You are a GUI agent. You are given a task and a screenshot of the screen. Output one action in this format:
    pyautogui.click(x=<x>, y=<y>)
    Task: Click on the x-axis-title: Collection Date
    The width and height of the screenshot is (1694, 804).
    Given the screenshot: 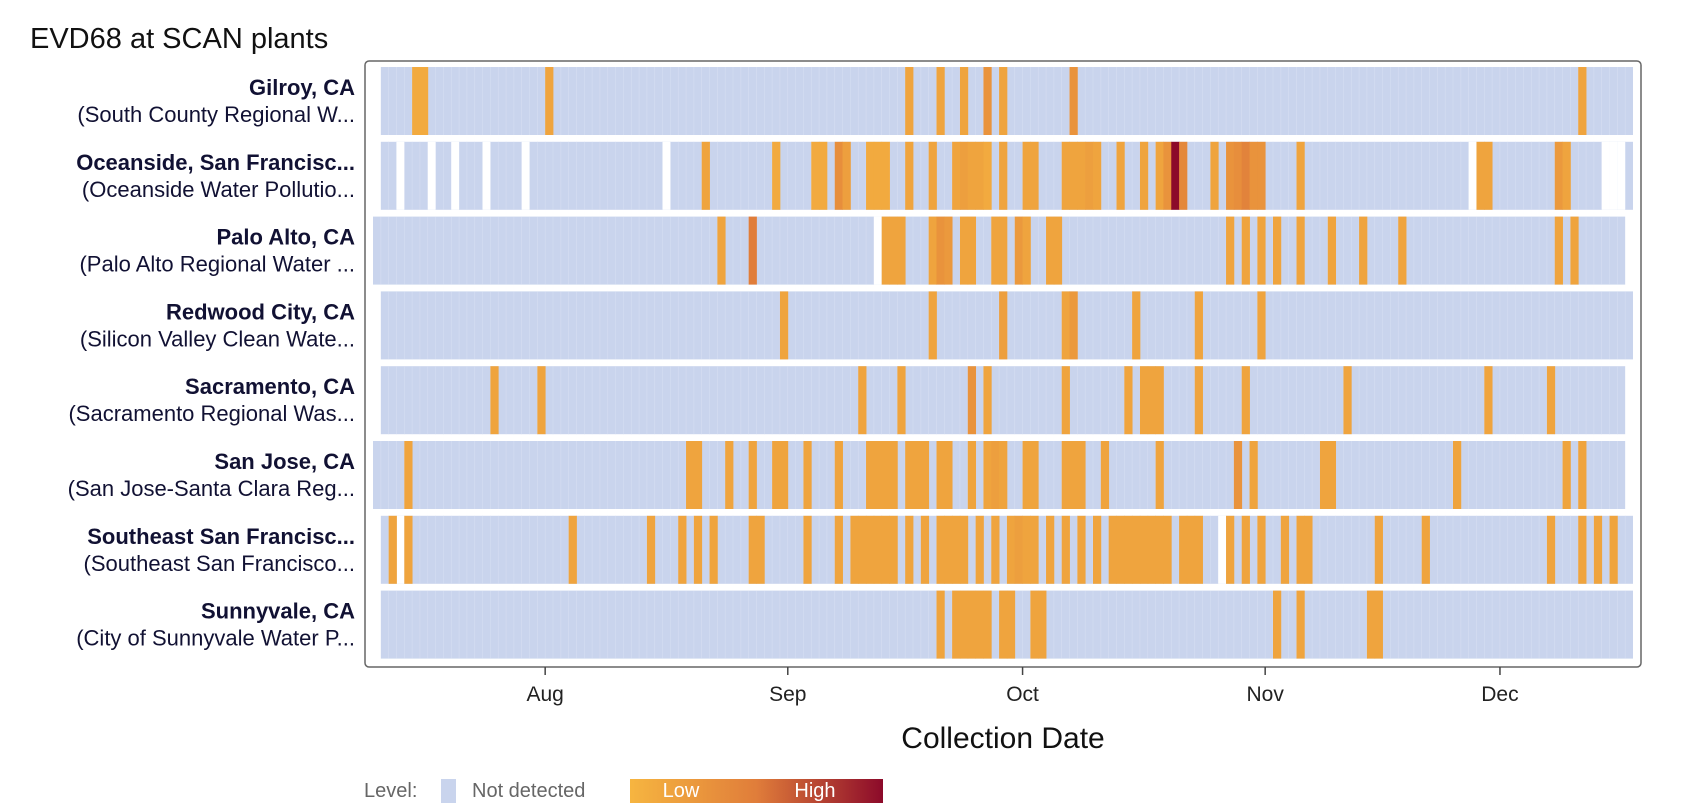 What is the action you would take?
    pyautogui.click(x=1002, y=738)
    